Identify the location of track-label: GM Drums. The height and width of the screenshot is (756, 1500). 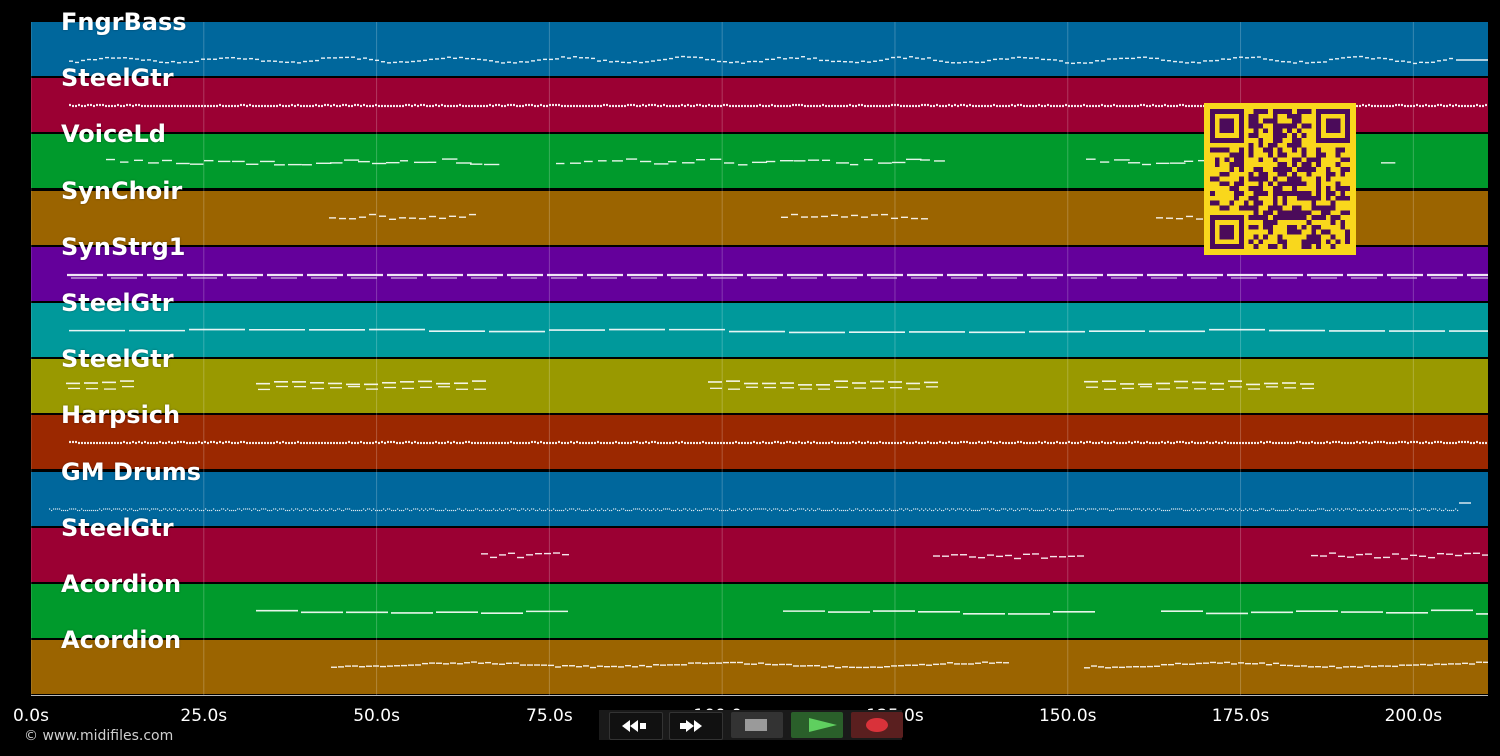
(131, 471).